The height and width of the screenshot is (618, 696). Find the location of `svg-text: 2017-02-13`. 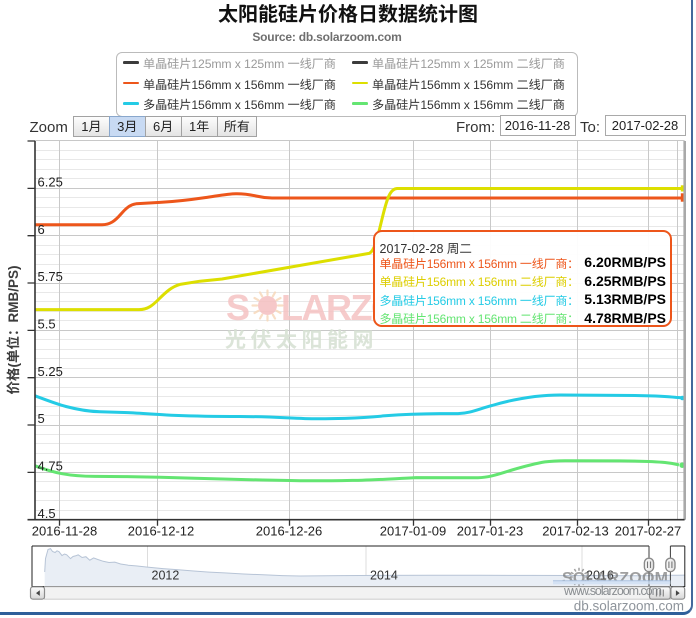

svg-text: 2017-02-13 is located at coordinates (575, 531).